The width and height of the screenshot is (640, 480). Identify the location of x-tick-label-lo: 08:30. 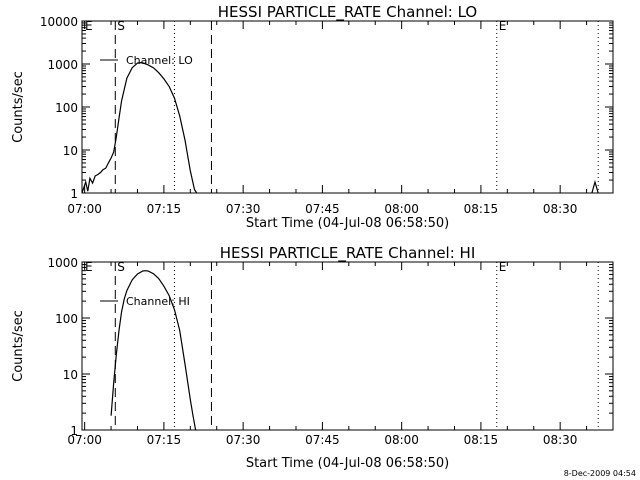
(560, 209).